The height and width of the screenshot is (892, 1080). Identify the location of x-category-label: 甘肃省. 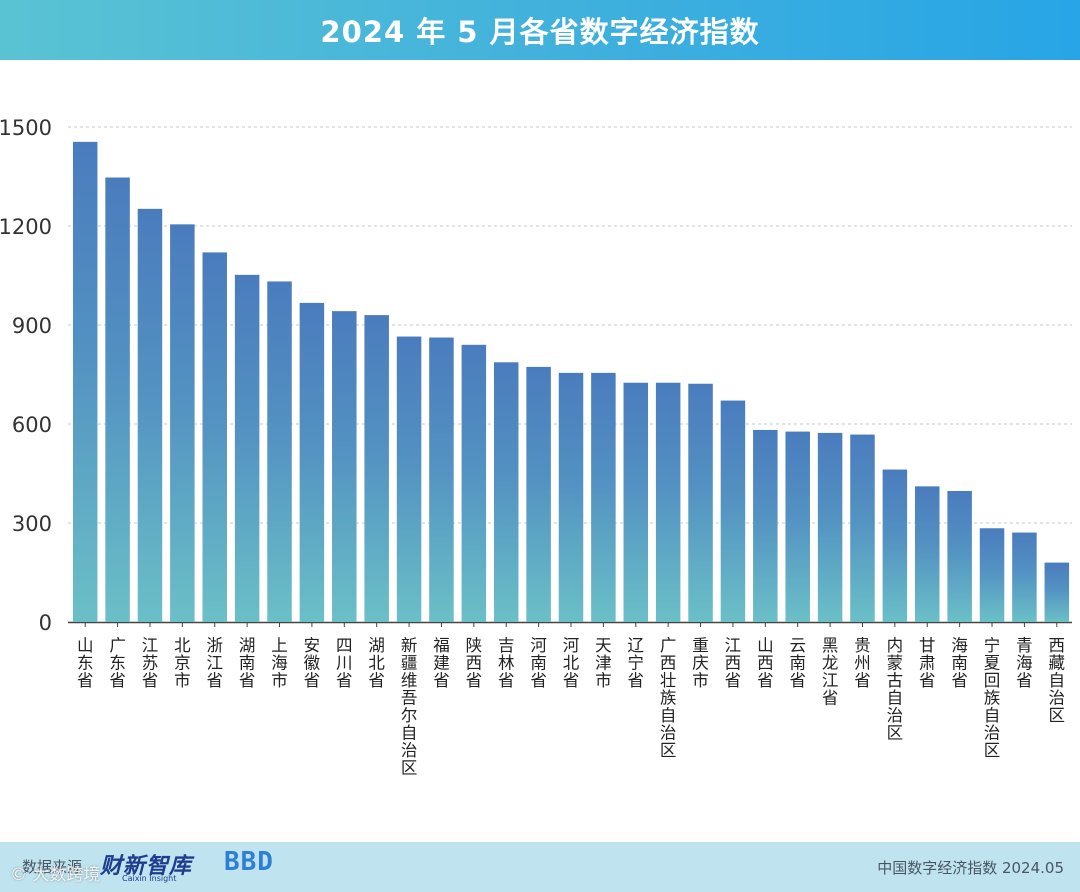
(927, 663).